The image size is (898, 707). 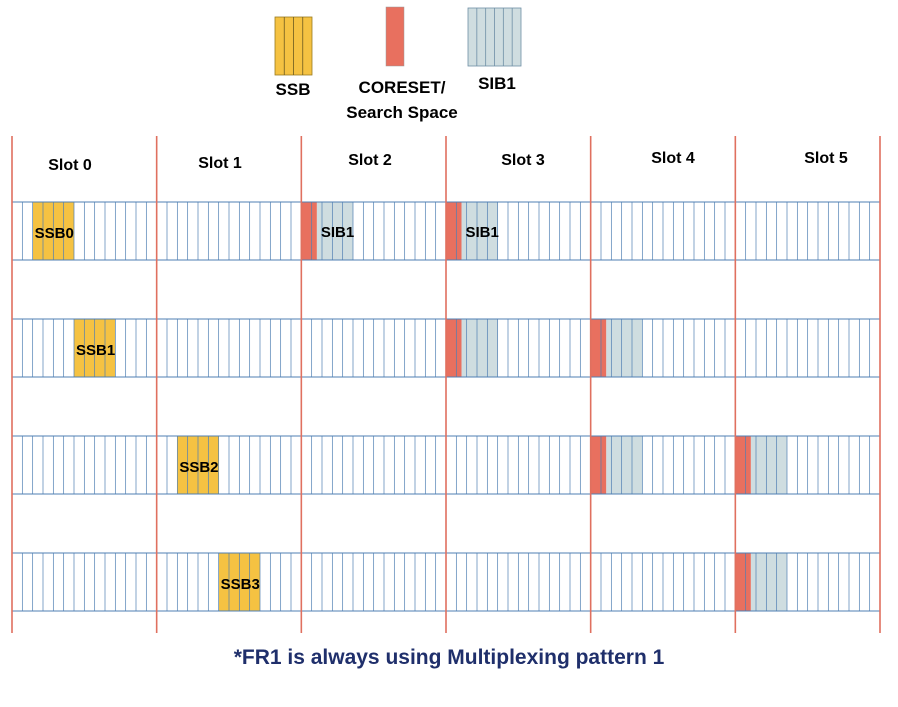 What do you see at coordinates (370, 160) in the screenshot?
I see `slot-header-2: Slot 2` at bounding box center [370, 160].